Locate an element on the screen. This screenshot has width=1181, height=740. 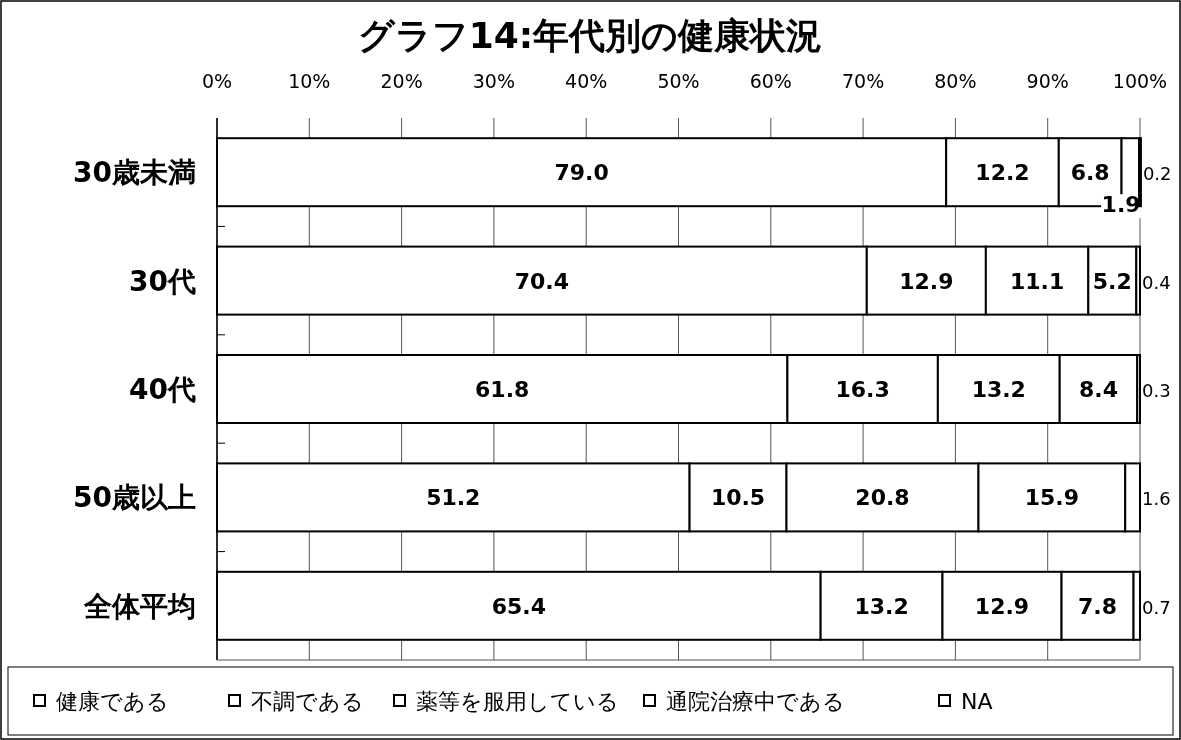
y-tick-label: 40代 is located at coordinates (162, 389).